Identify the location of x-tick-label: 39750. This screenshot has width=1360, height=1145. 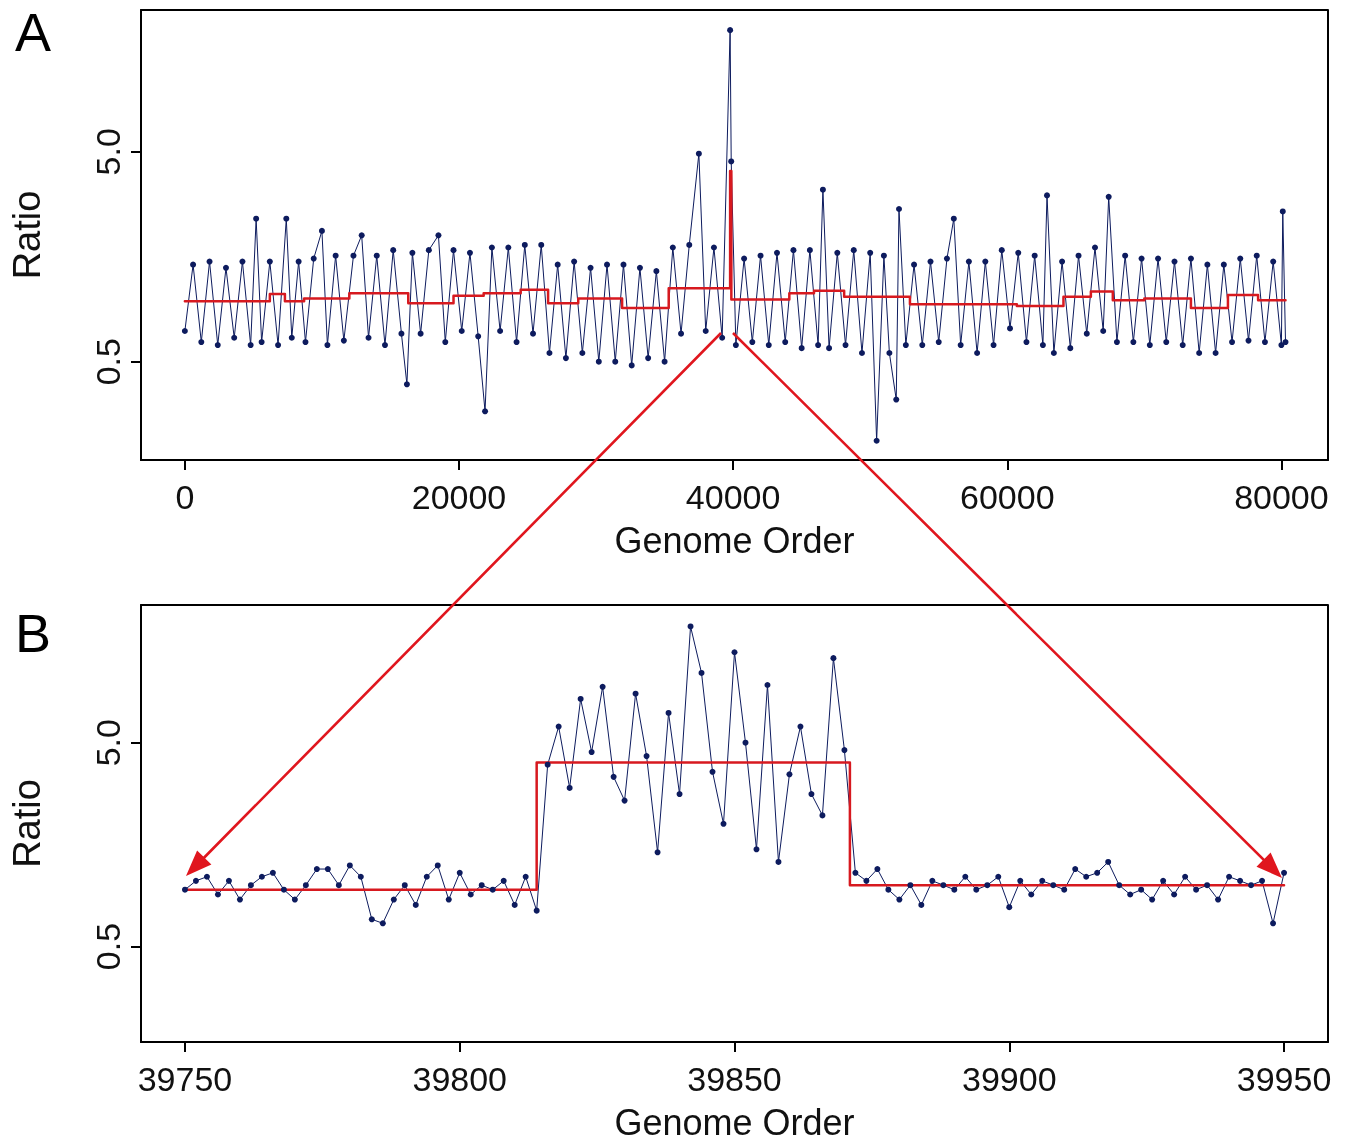
(185, 1079).